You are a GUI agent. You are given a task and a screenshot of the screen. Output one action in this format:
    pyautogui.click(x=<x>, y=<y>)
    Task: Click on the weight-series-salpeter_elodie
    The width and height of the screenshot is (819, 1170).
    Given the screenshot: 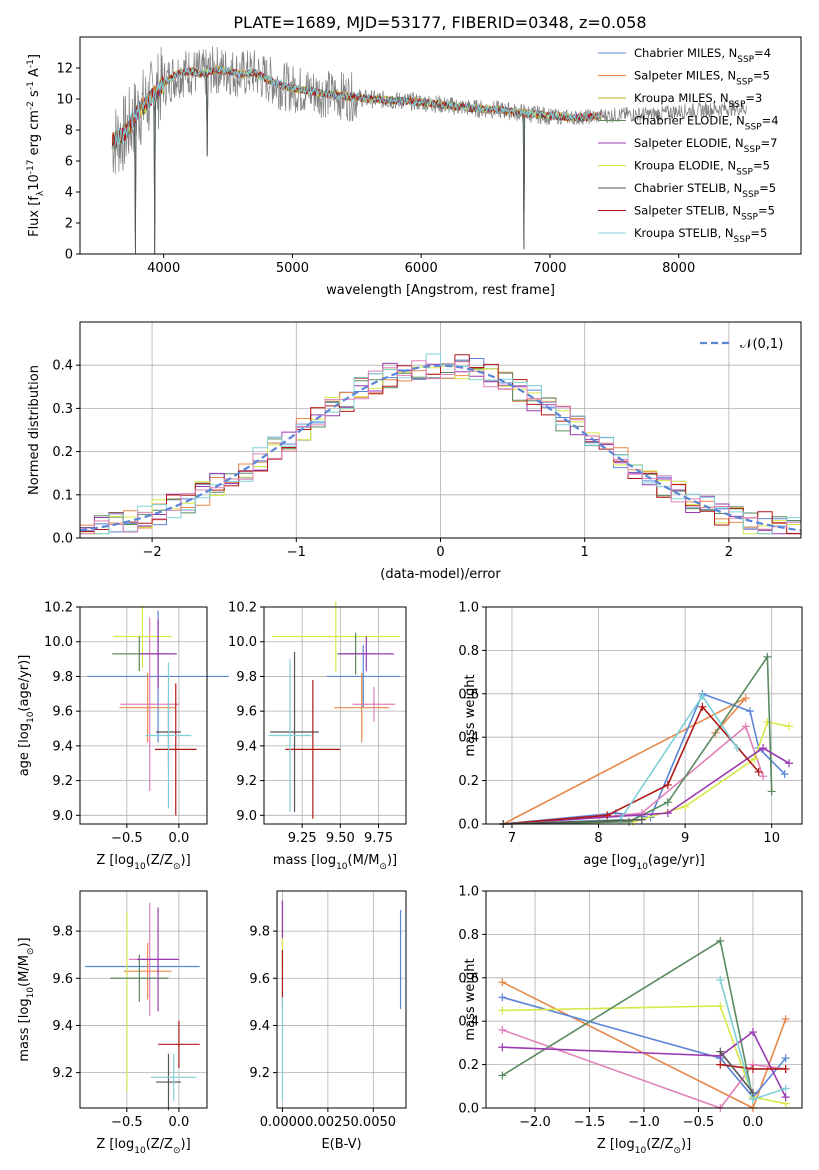 What is the action you would take?
    pyautogui.click(x=646, y=786)
    